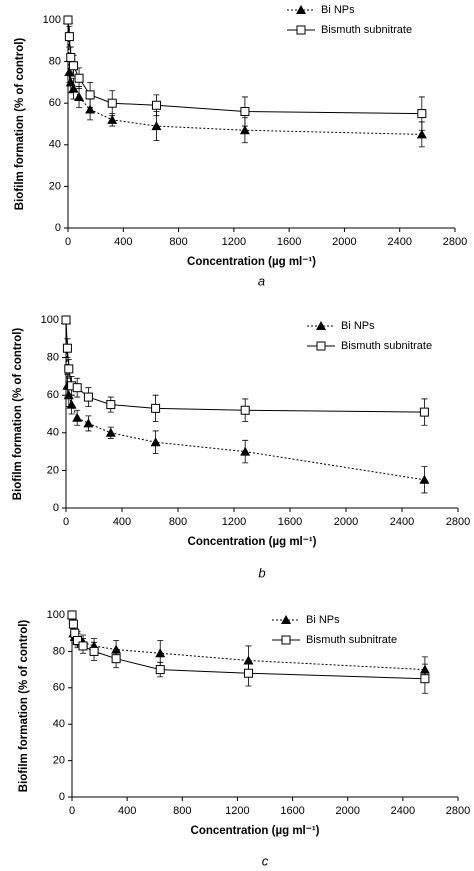 This screenshot has height=871, width=474. Describe the element at coordinates (265, 860) in the screenshot. I see `caption: c` at that location.